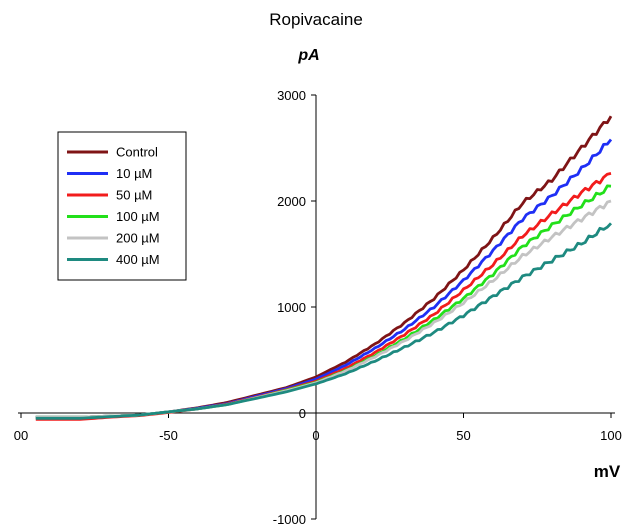  I want to click on x-axis-unit: mV, so click(607, 471).